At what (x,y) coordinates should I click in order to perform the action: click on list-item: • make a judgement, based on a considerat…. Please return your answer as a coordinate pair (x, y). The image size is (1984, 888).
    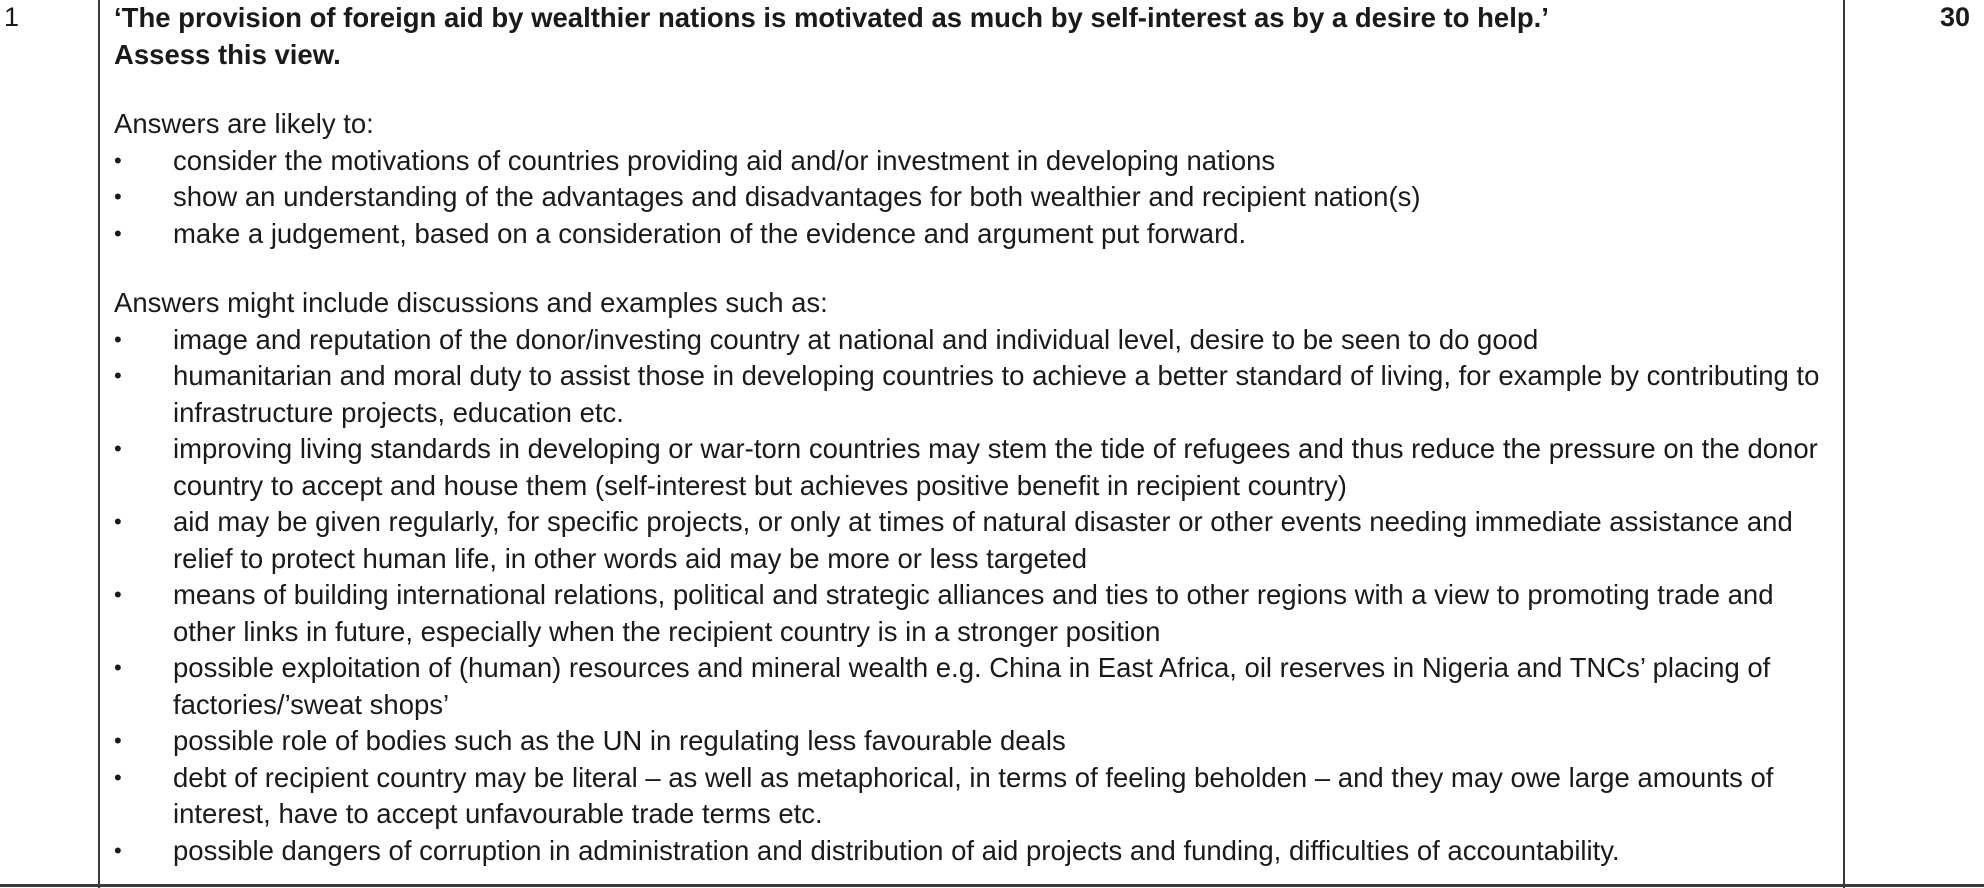
    Looking at the image, I should click on (974, 234).